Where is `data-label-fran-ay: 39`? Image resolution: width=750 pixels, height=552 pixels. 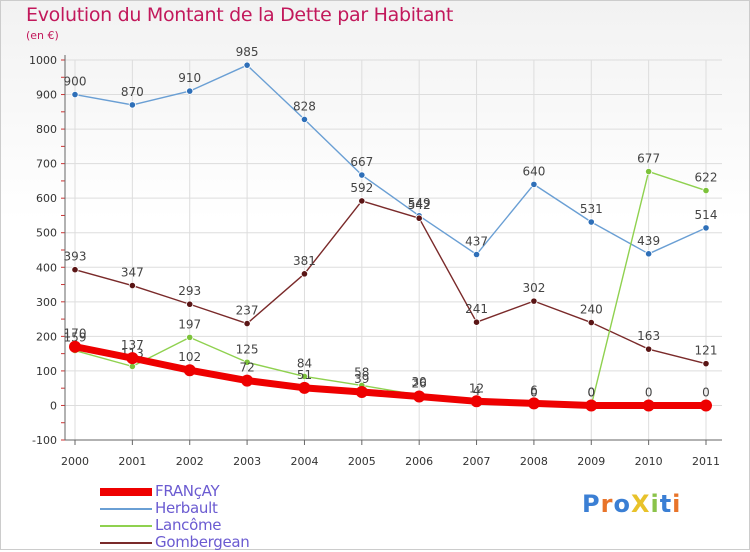
data-label-fran-ay: 39 is located at coordinates (361, 379).